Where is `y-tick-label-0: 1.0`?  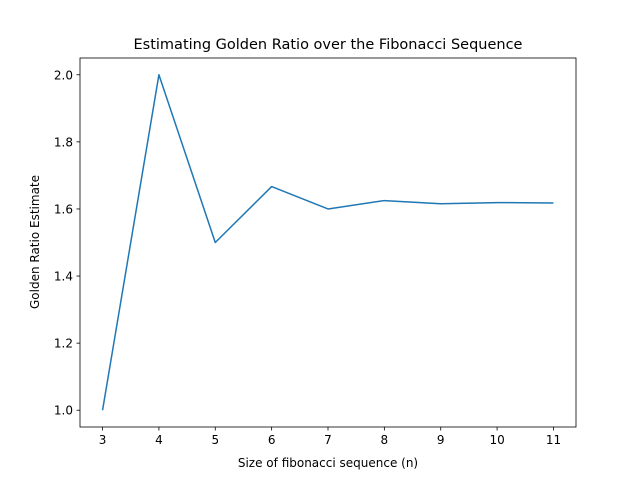
y-tick-label-0: 1.0 is located at coordinates (63, 411).